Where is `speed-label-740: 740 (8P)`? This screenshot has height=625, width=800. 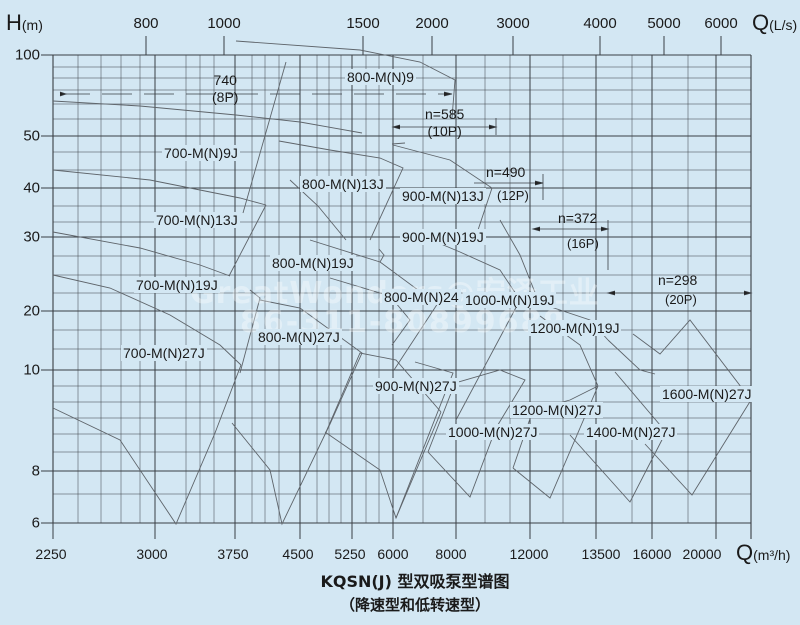 speed-label-740: 740 (8P) is located at coordinates (225, 89).